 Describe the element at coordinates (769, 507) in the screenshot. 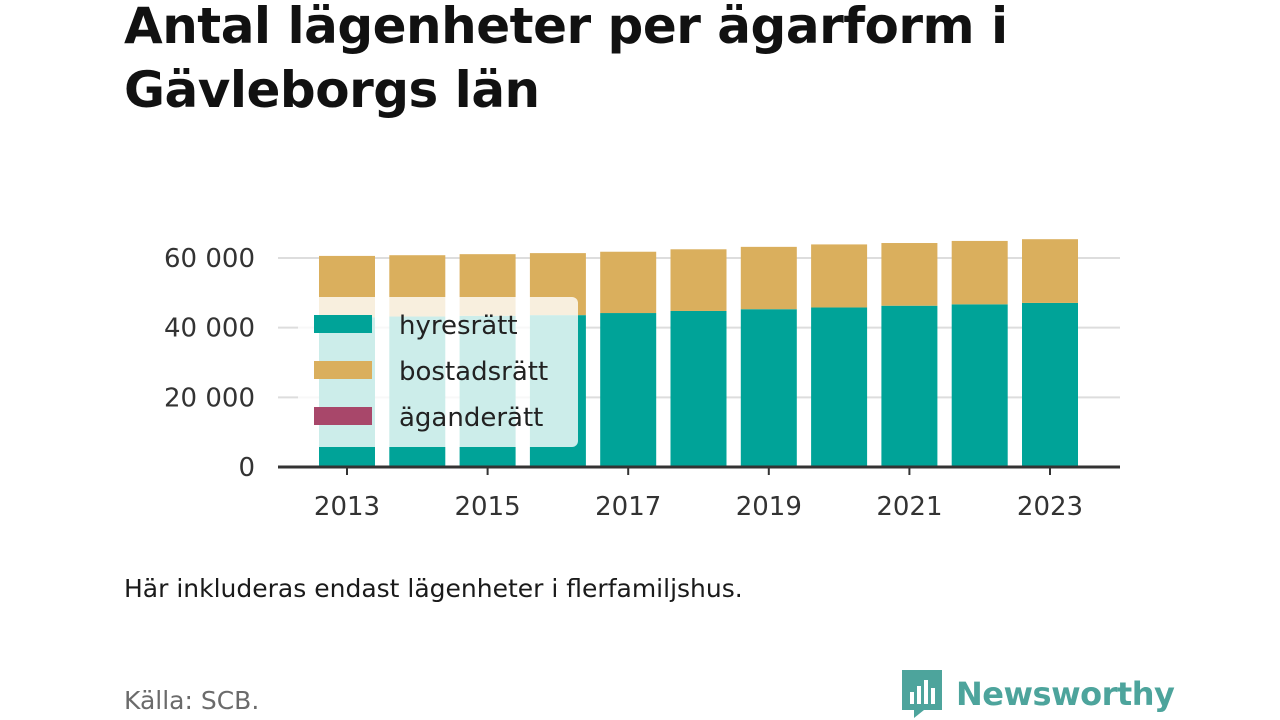

I see `x-tick-label: 2019` at that location.